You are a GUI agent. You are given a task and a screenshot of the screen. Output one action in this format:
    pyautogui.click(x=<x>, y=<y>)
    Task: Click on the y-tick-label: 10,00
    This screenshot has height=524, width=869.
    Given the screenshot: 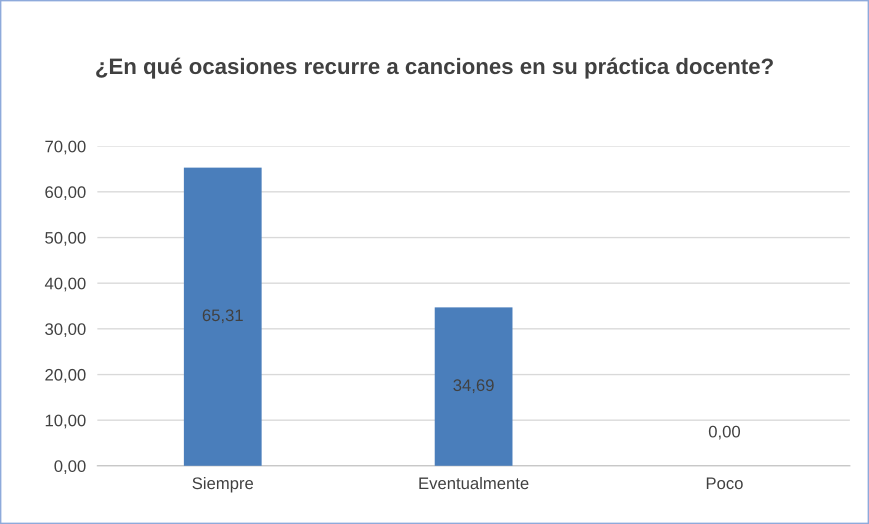 What is the action you would take?
    pyautogui.click(x=66, y=421)
    